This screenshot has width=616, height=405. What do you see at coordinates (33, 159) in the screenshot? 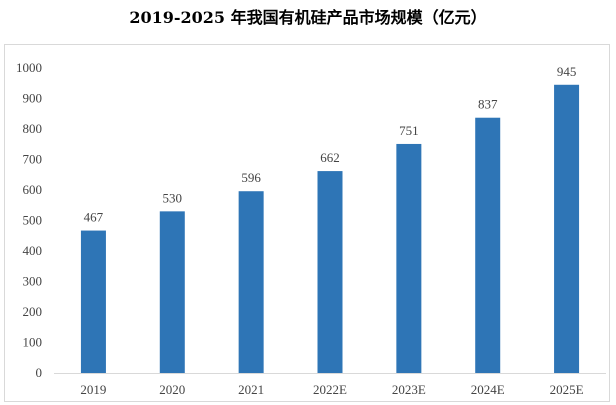
I see `y-tick-label: 700` at bounding box center [33, 159].